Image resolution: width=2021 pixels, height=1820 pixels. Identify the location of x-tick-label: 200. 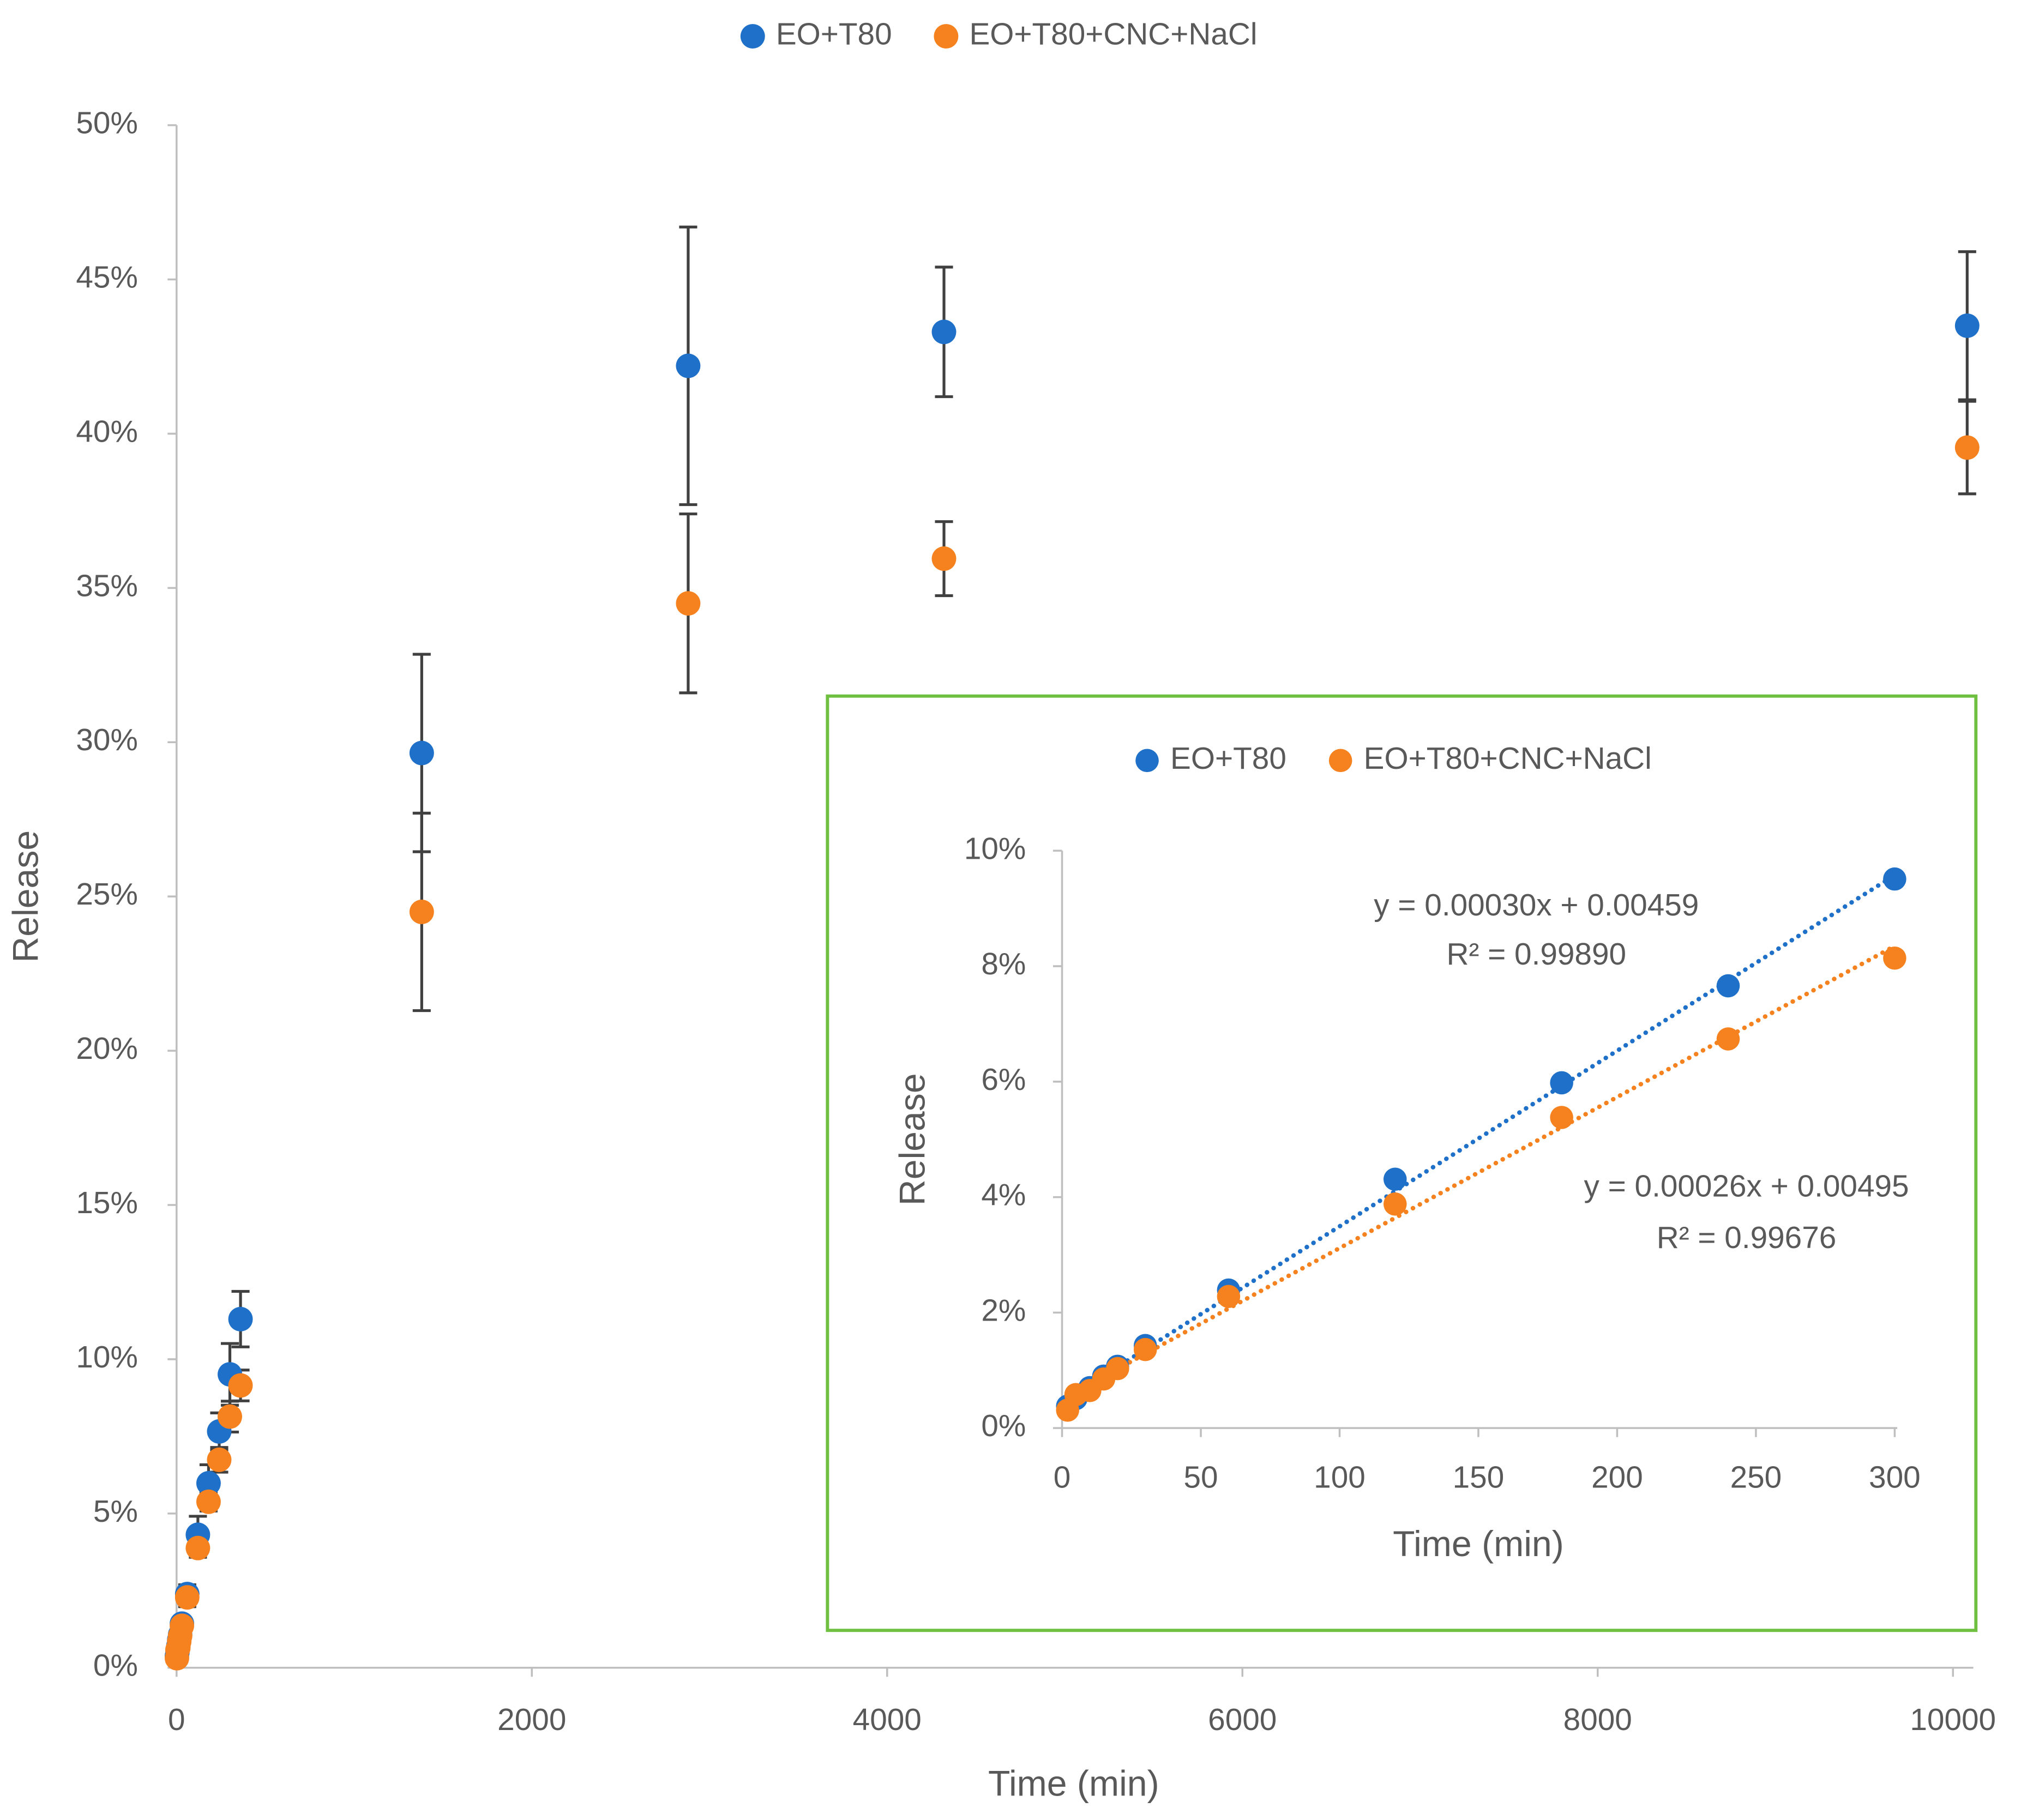
(1617, 1478).